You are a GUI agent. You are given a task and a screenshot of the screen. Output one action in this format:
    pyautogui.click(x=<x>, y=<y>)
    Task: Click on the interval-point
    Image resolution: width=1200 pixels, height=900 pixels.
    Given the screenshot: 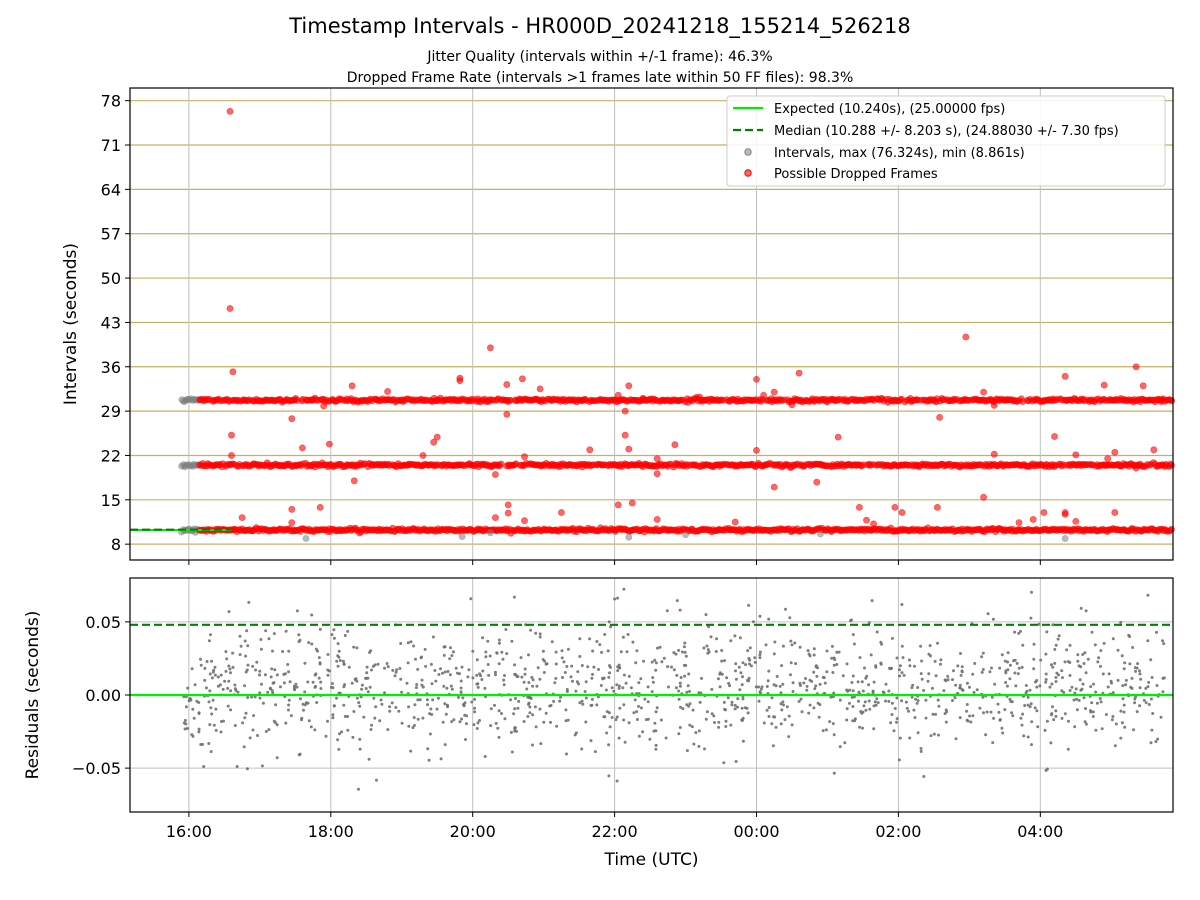 What is the action you would take?
    pyautogui.click(x=1065, y=538)
    